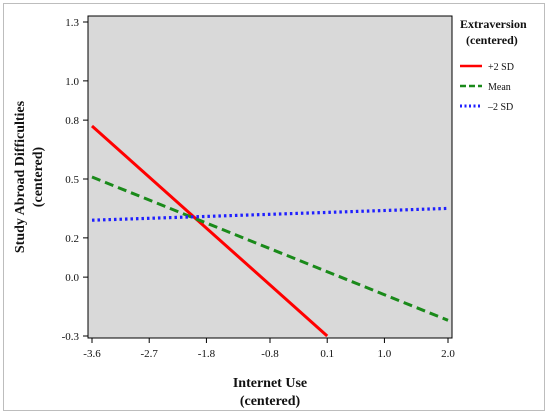 The image size is (550, 416). I want to click on legend-label-2: Mean, so click(499, 87).